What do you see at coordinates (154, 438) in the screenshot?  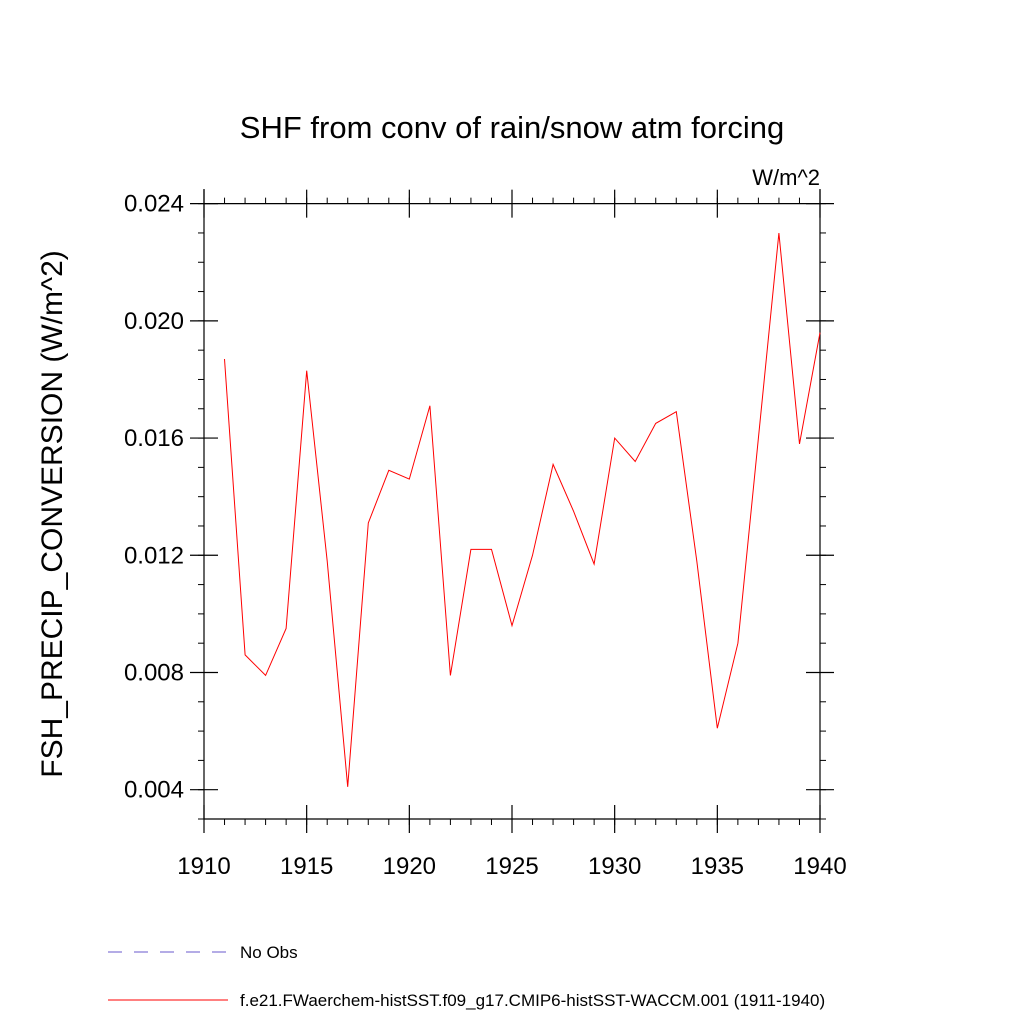 I see `y-tick-label: 0.016` at bounding box center [154, 438].